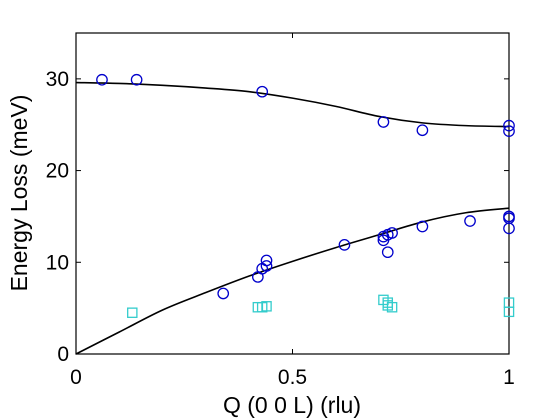  What do you see at coordinates (292, 405) in the screenshot?
I see `x-axis-label: Q (0 0 L) (rlu)` at bounding box center [292, 405].